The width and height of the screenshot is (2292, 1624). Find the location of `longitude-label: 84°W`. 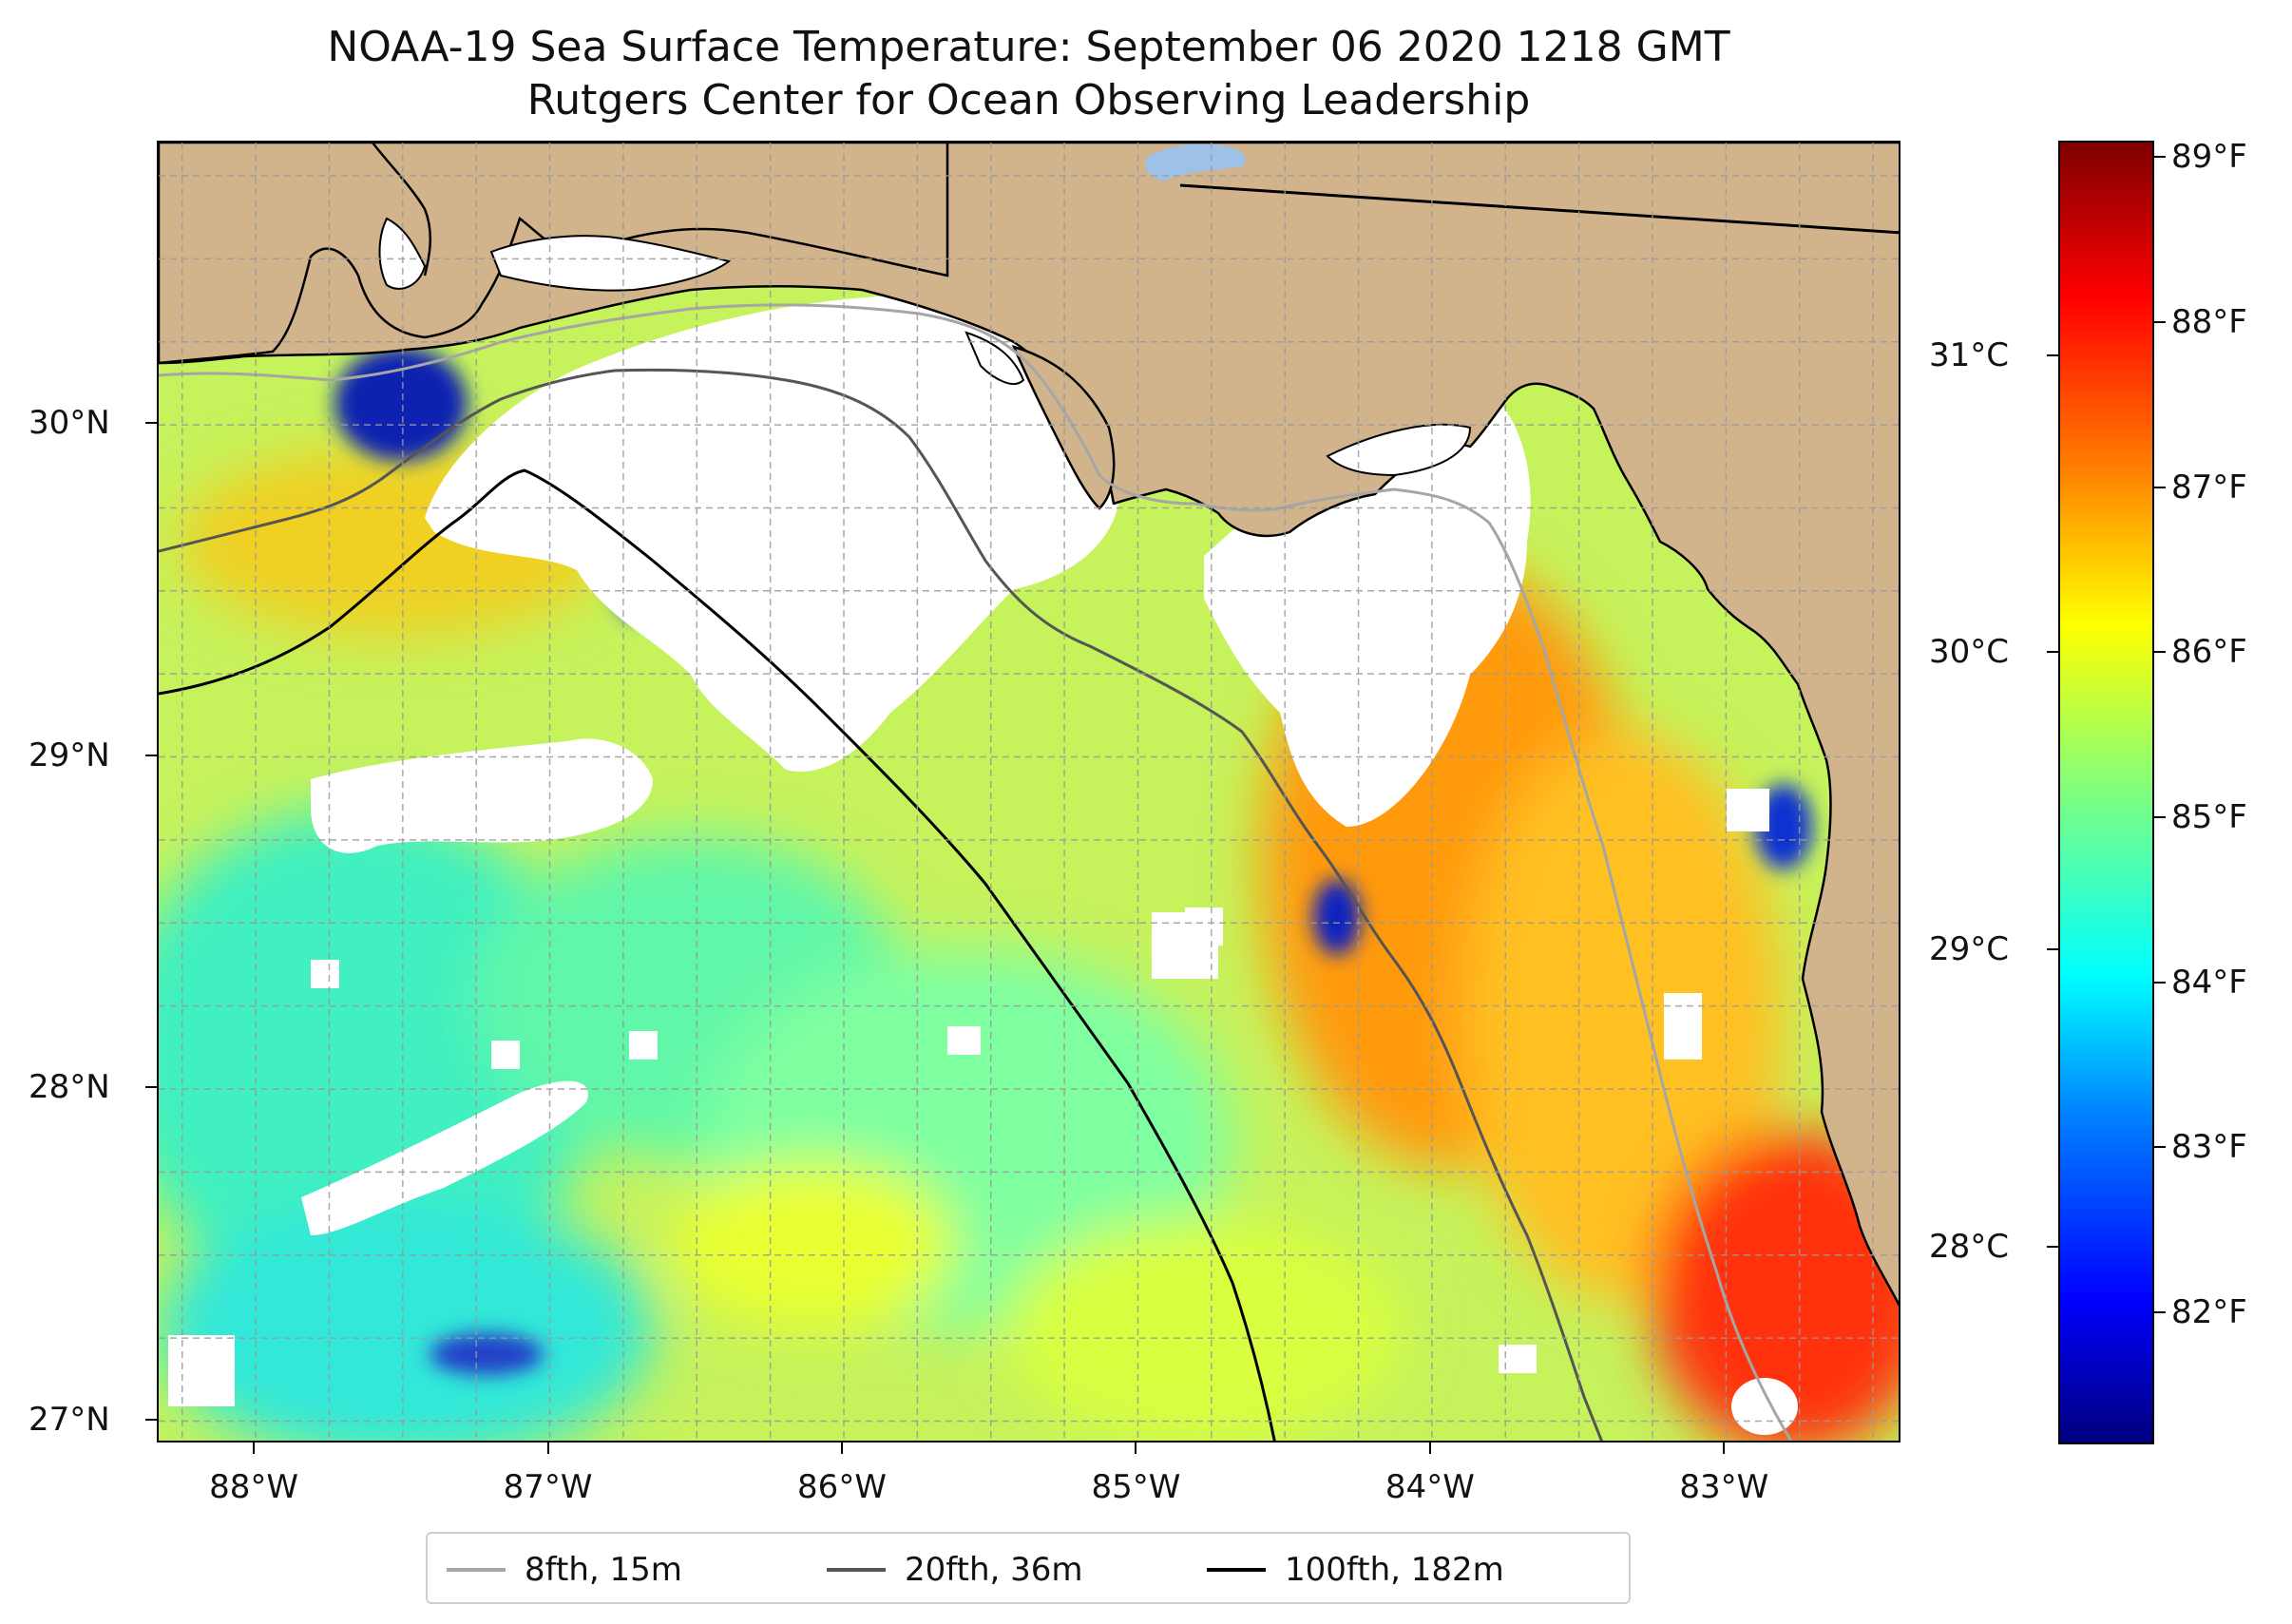

longitude-label: 84°W is located at coordinates (1430, 1487).